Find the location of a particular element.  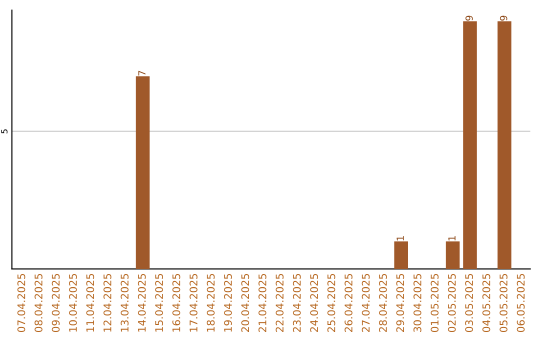

x-tick-label: 20.04.2025 is located at coordinates (245, 303).